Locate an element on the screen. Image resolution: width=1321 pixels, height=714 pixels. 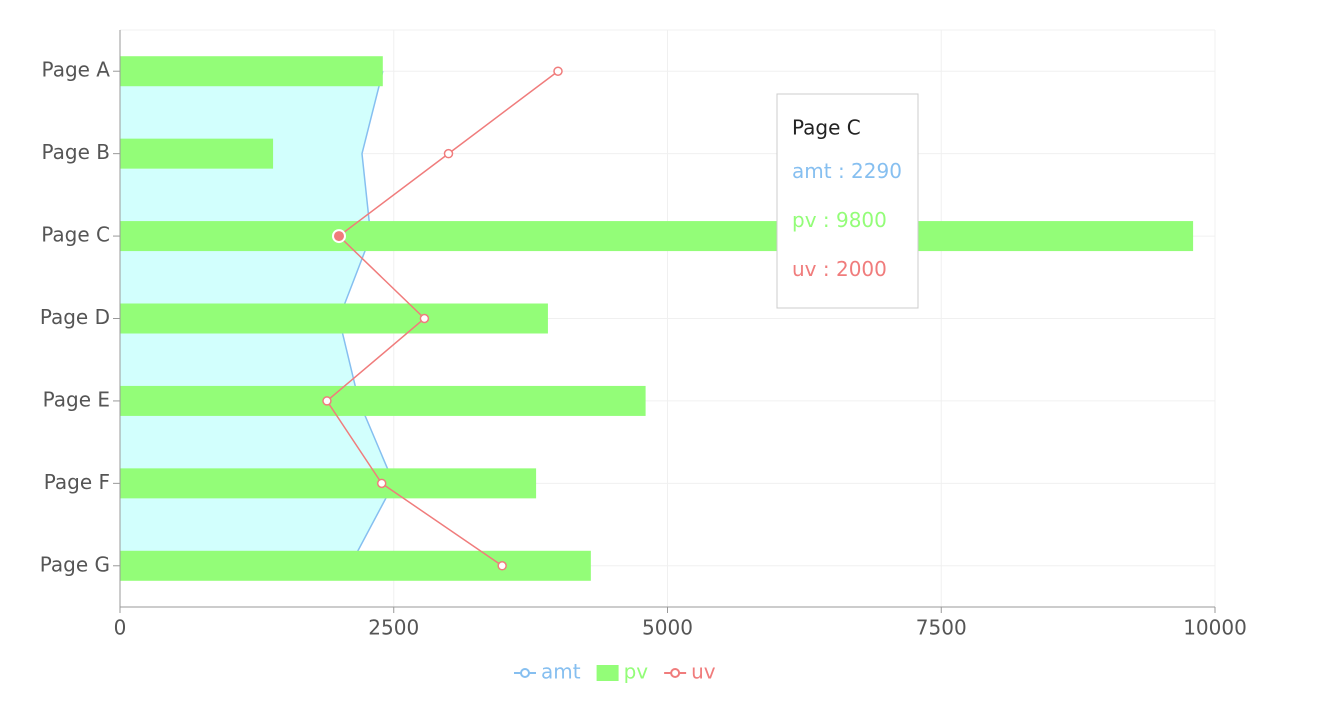
legend-label: pv is located at coordinates (636, 672).